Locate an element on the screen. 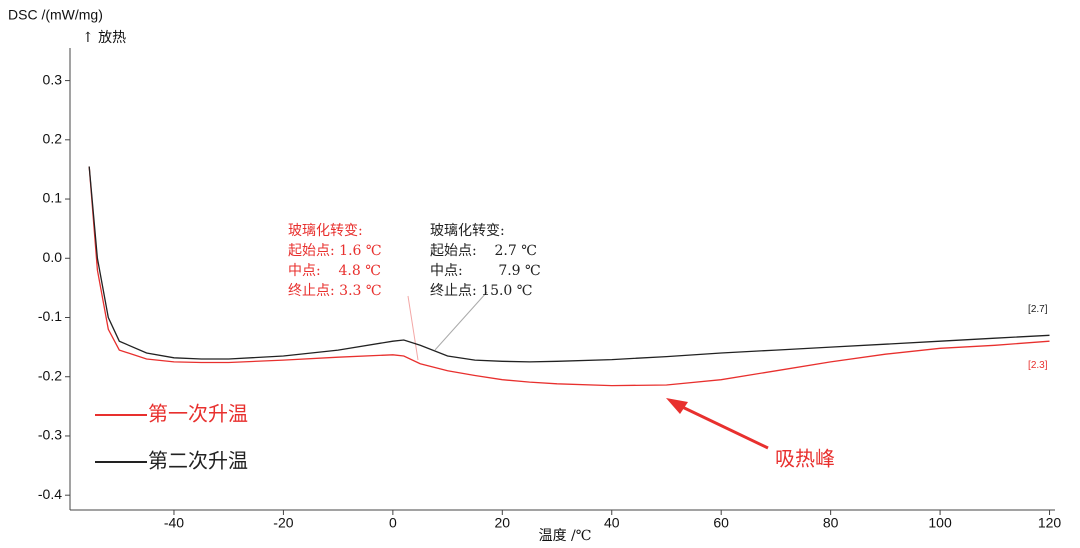  x-tick-label: -40 is located at coordinates (174, 523).